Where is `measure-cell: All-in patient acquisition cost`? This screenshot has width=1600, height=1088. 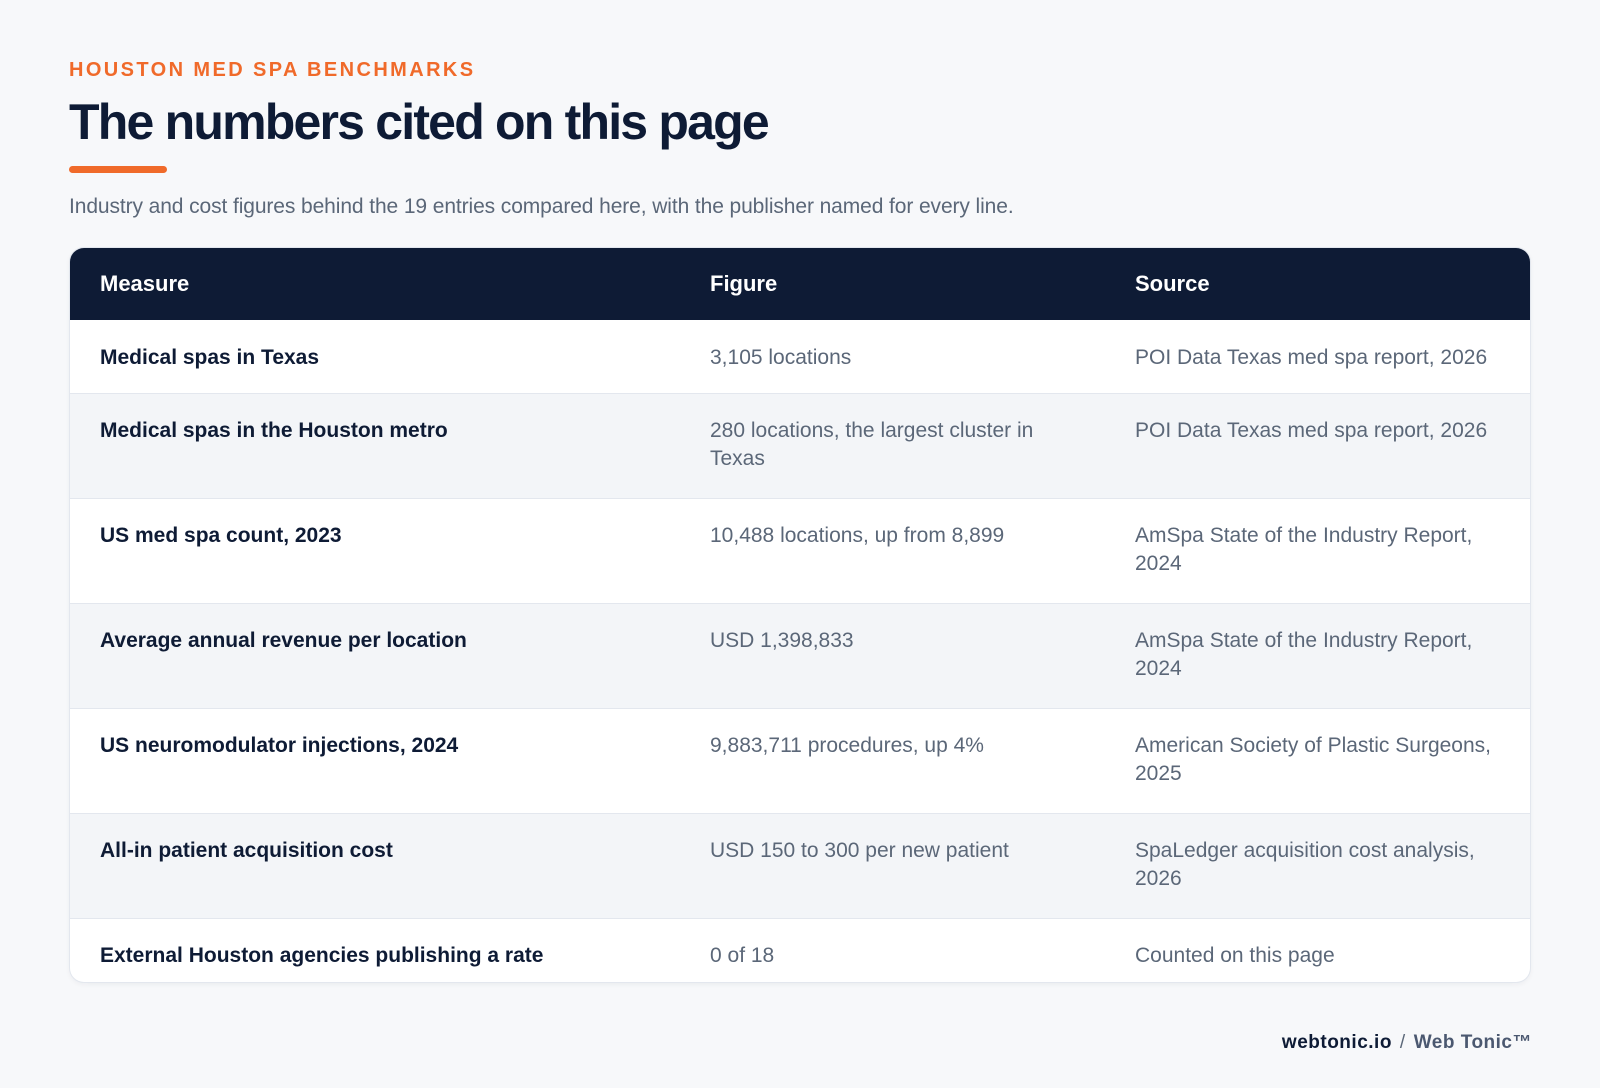 measure-cell: All-in patient acquisition cost is located at coordinates (246, 850).